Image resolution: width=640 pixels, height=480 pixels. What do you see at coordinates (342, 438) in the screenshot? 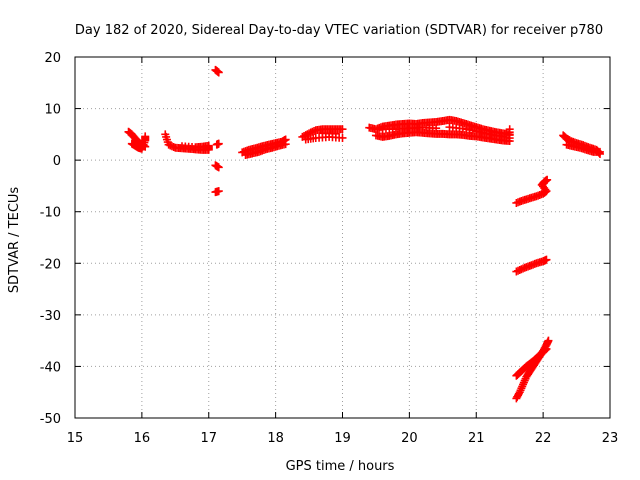
I see `x-tick-label: 19` at bounding box center [342, 438].